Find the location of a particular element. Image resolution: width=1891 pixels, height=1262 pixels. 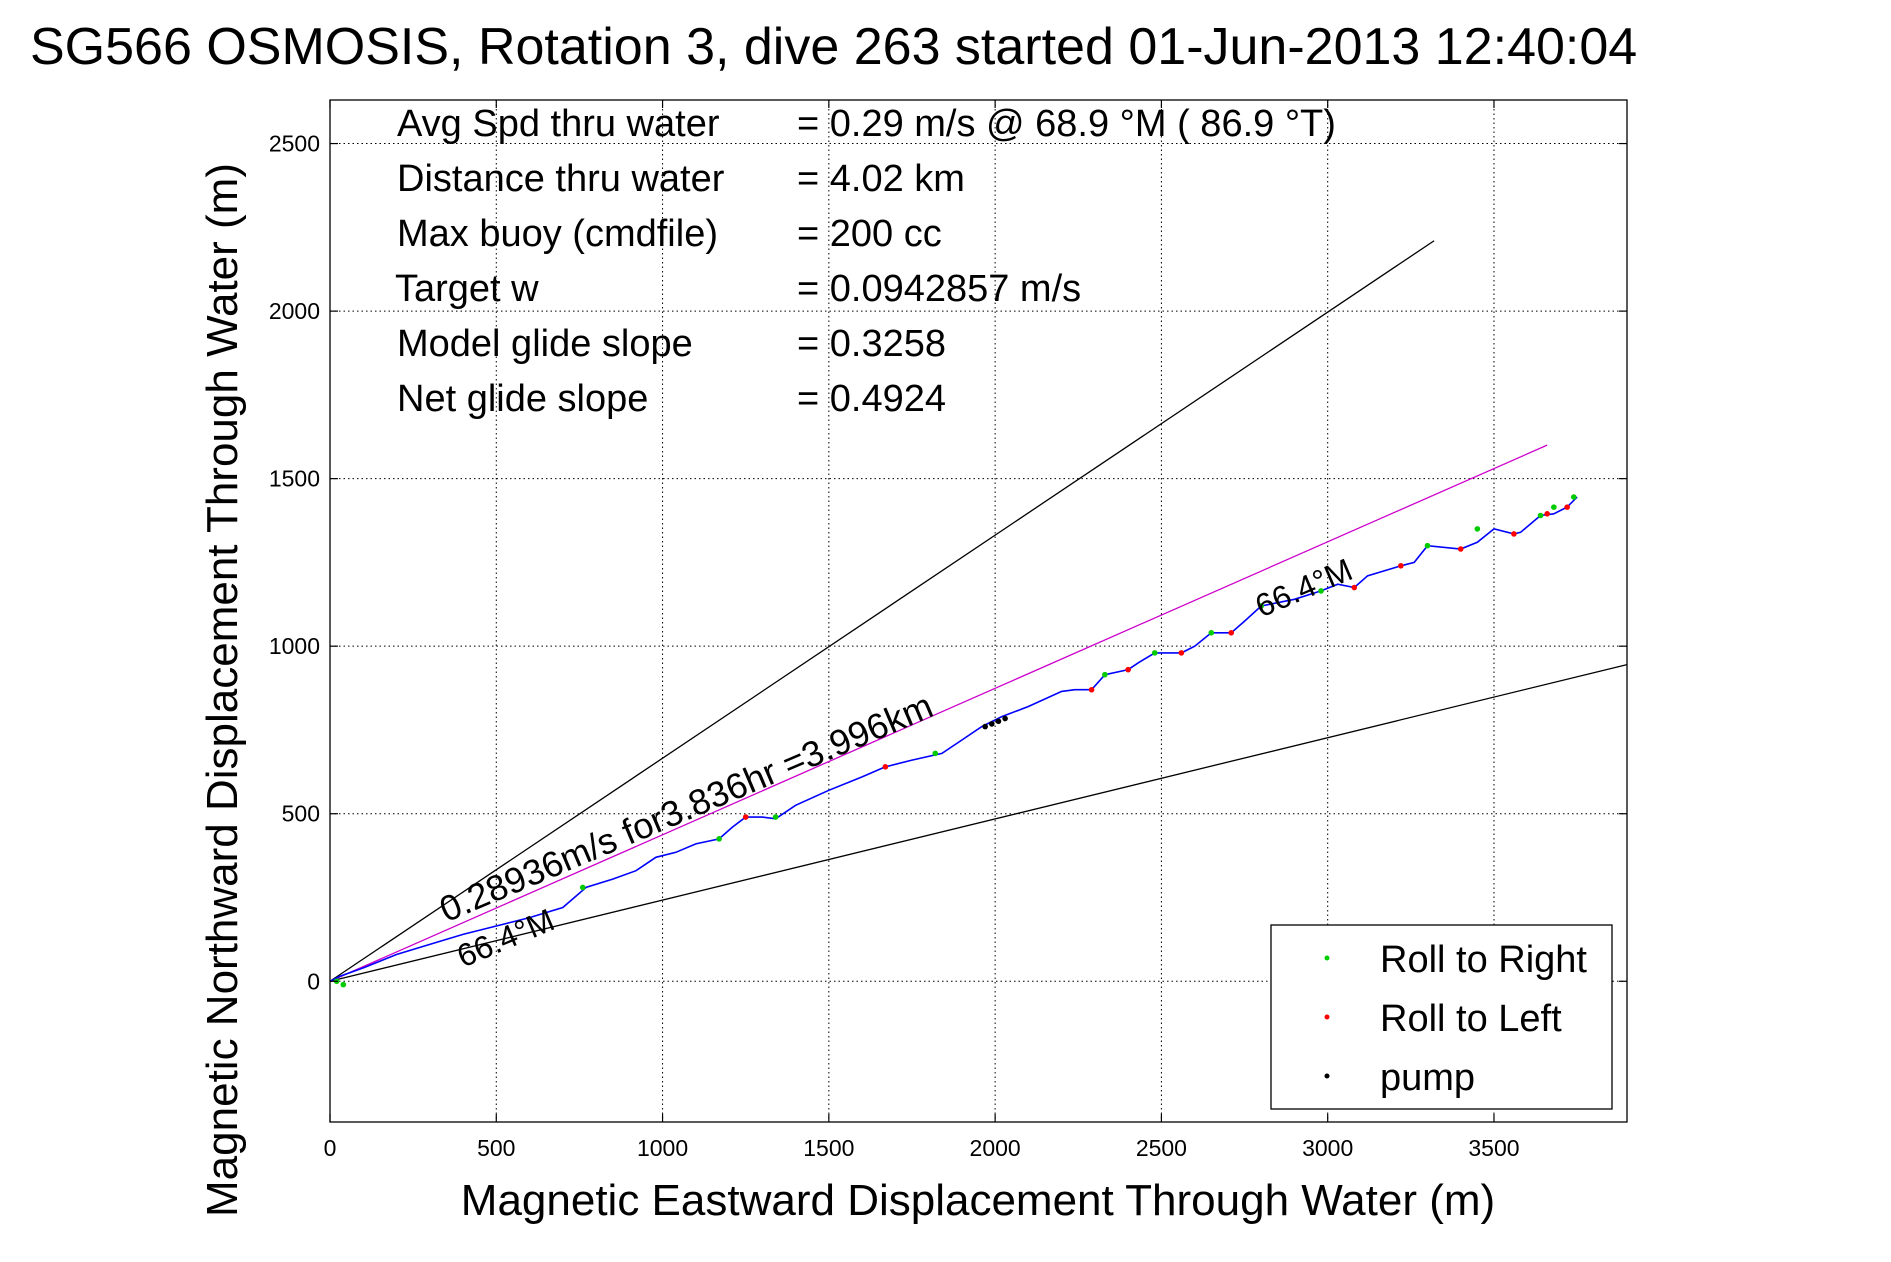

stat-label: Net glide slope is located at coordinates (522, 399).